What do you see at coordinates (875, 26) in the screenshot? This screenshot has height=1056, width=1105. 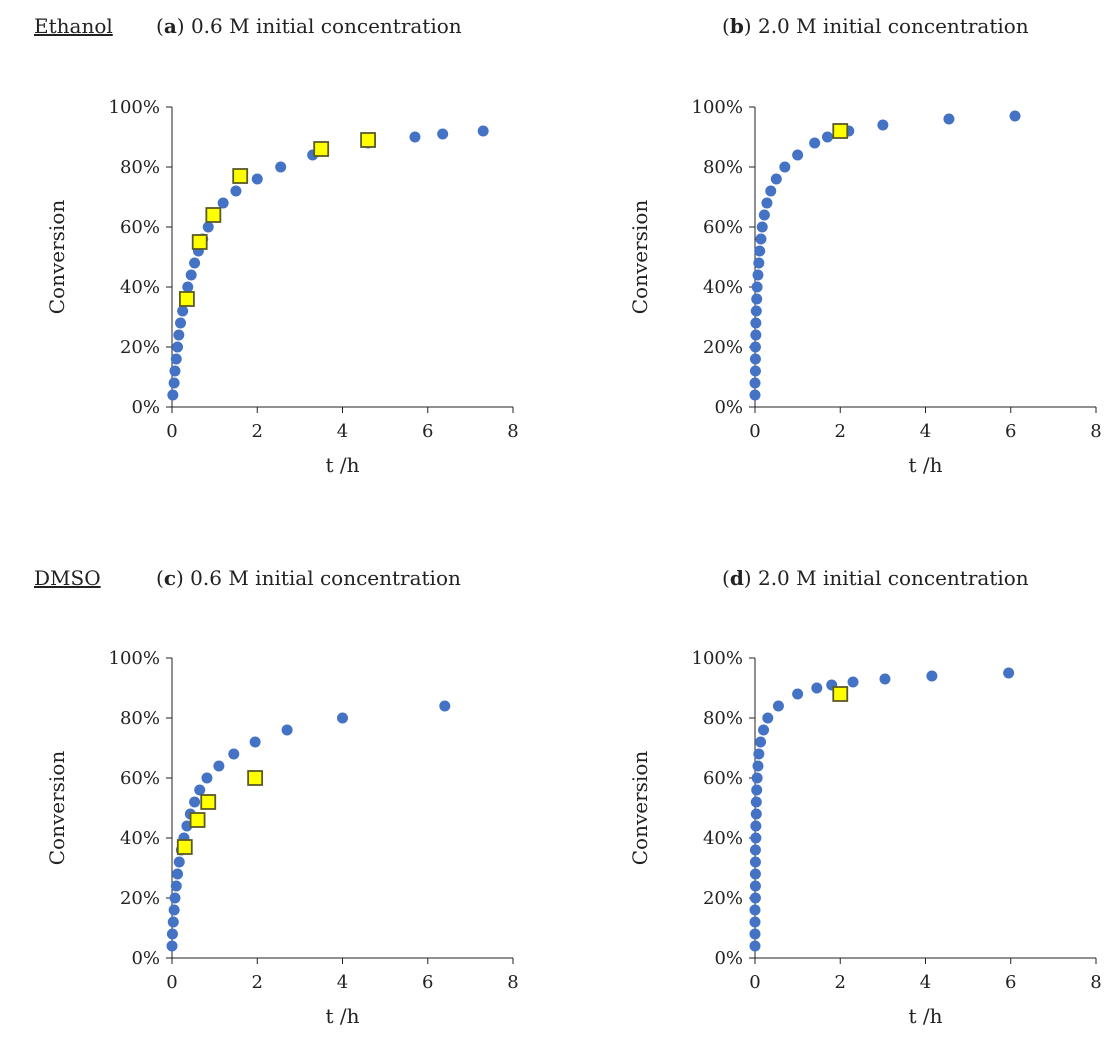 I see `panel-title-b: (b) 2.0 M initial concentration` at bounding box center [875, 26].